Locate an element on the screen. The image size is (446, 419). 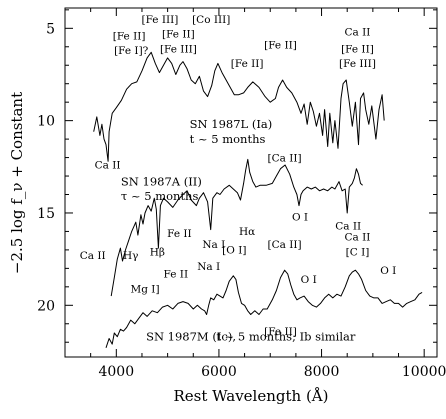
series-subtitle-label: t ~ 5 months; Ib similar is located at coordinates (285, 336).